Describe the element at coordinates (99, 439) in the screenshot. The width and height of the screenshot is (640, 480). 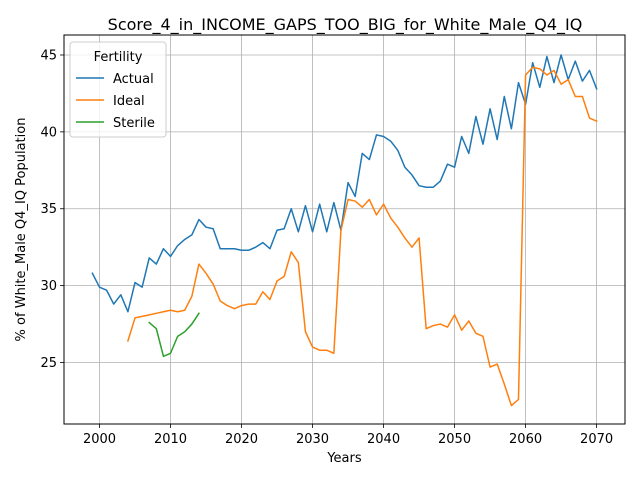
I see `x-tick-label: 2000` at that location.